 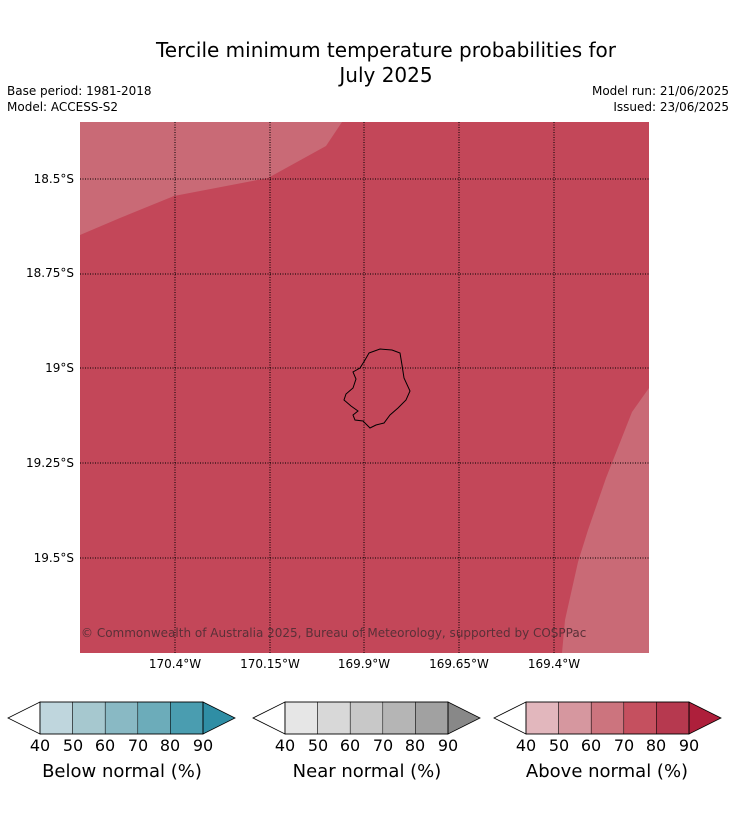 I want to click on lon-label-3: 169.9°W, so click(x=364, y=664).